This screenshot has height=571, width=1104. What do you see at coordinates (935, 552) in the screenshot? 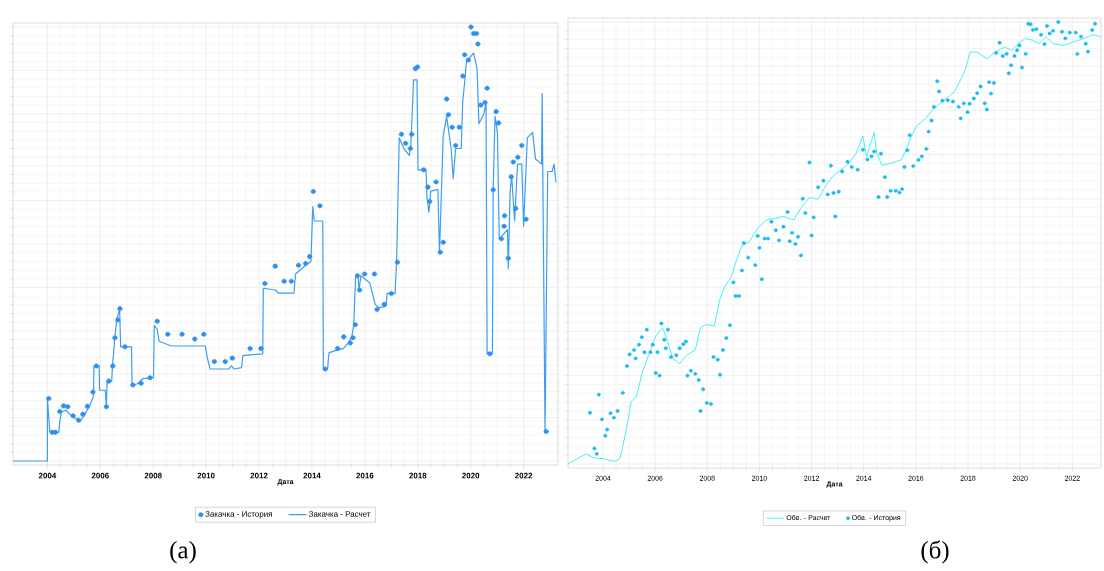
I see `text: (б)` at bounding box center [935, 552].